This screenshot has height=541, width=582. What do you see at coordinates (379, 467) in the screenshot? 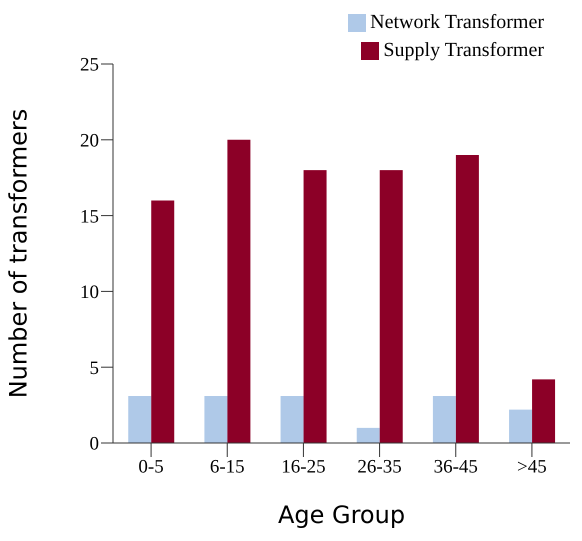
I see `x-tick-label: 26-35` at bounding box center [379, 467].